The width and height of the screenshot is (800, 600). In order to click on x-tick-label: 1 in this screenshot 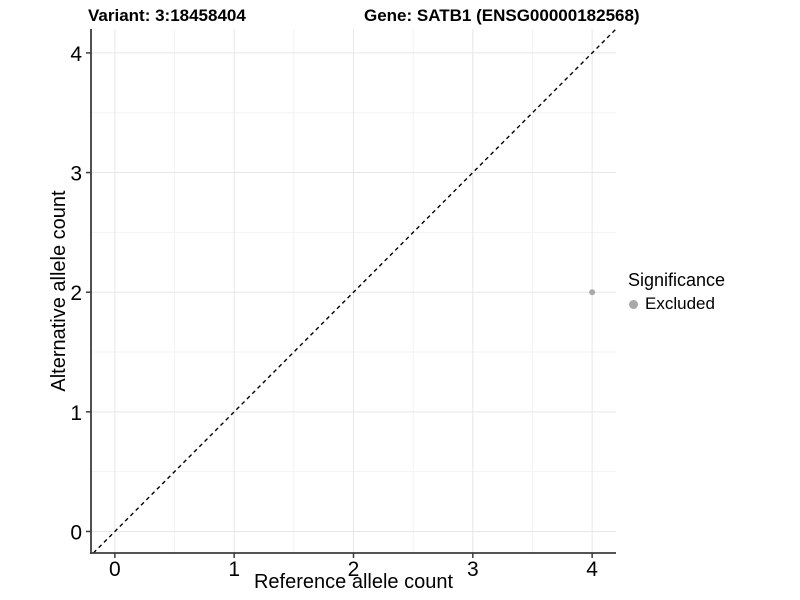, I will do `click(234, 569)`.